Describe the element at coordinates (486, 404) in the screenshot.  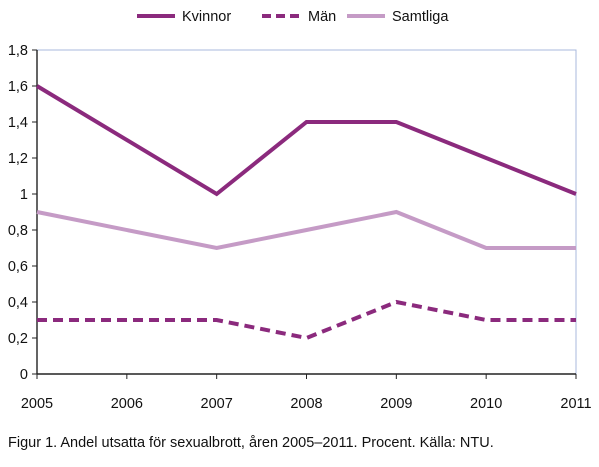
I see `x-tick-label: 2010` at that location.